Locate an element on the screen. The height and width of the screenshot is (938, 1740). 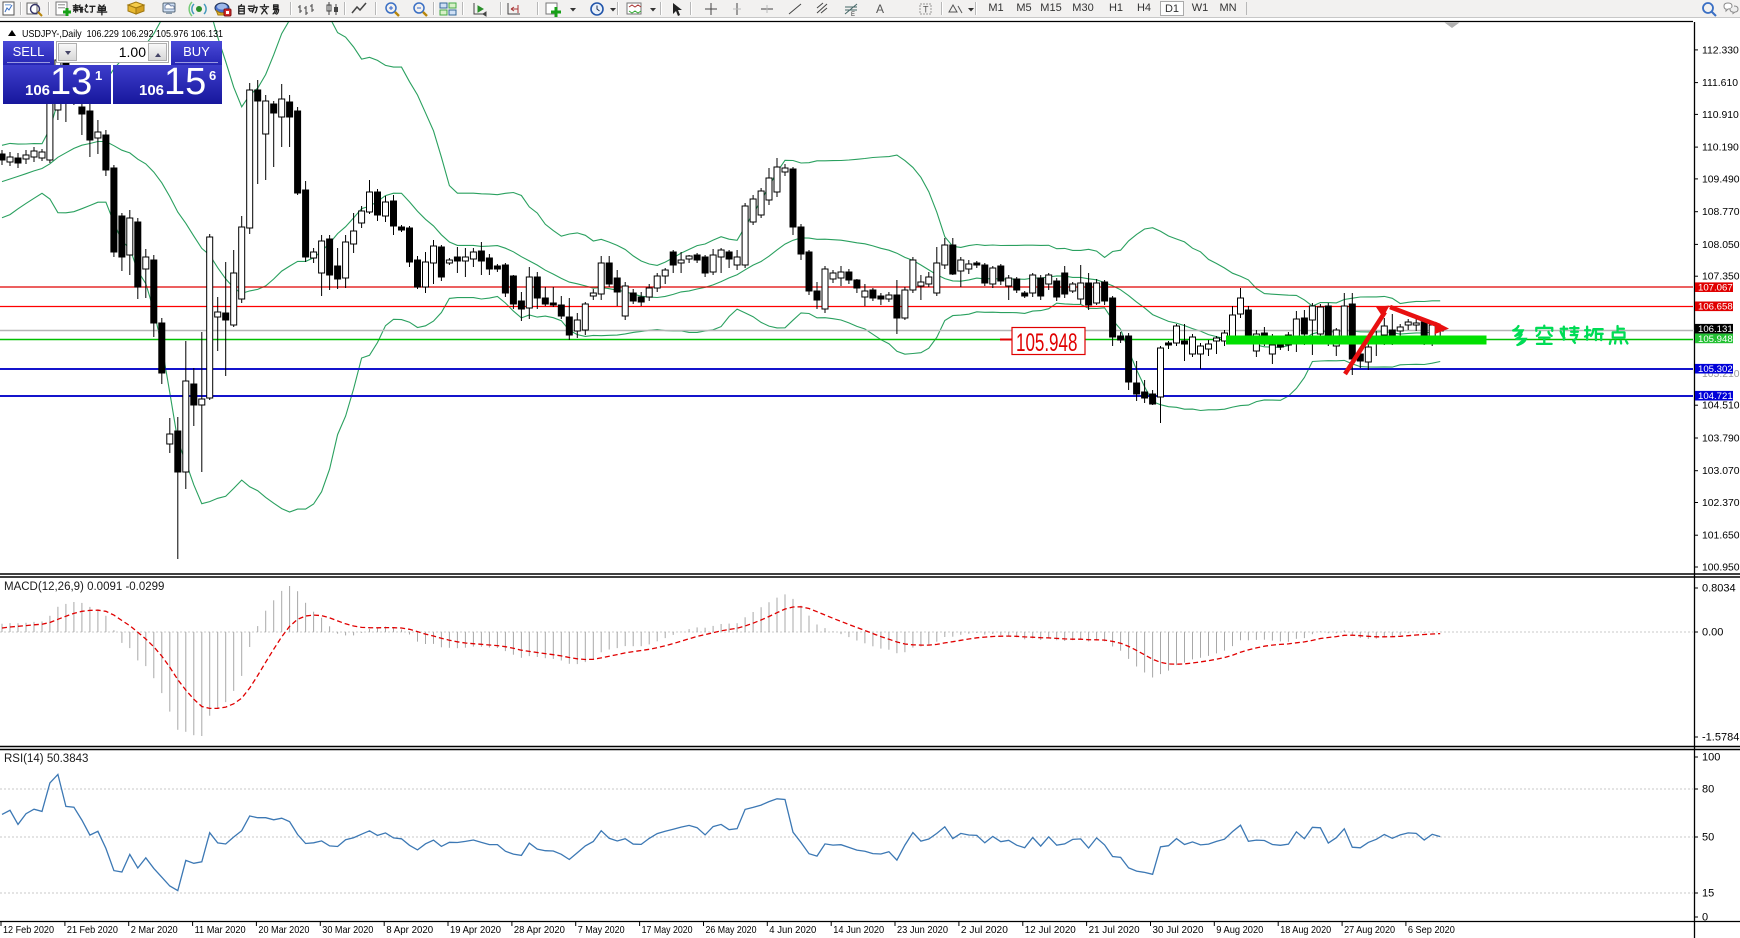
svg-text: 8 Apr 2020 is located at coordinates (409, 930).